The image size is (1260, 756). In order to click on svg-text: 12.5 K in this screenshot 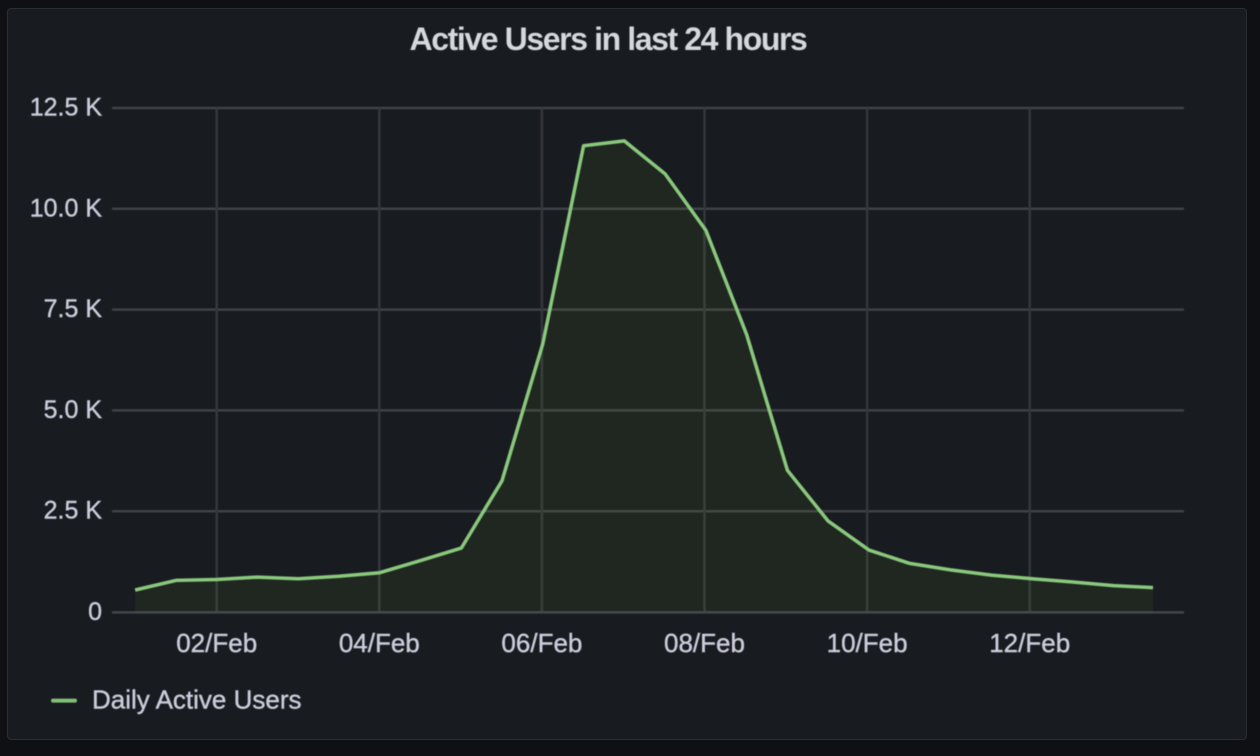, I will do `click(66, 108)`.